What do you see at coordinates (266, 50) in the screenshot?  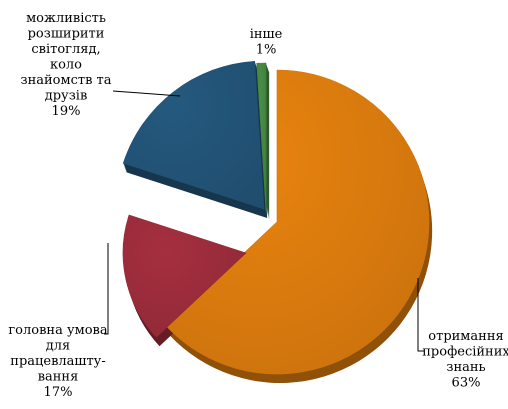 I see `slice-value-label: 1%` at bounding box center [266, 50].